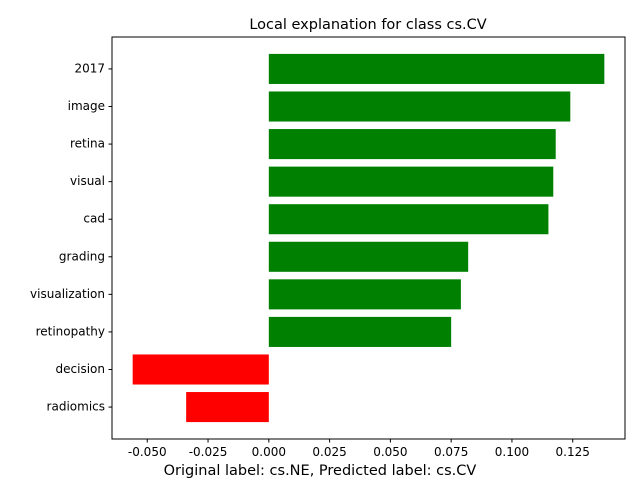  What do you see at coordinates (67, 294) in the screenshot?
I see `y-tick-label: visualization` at bounding box center [67, 294].